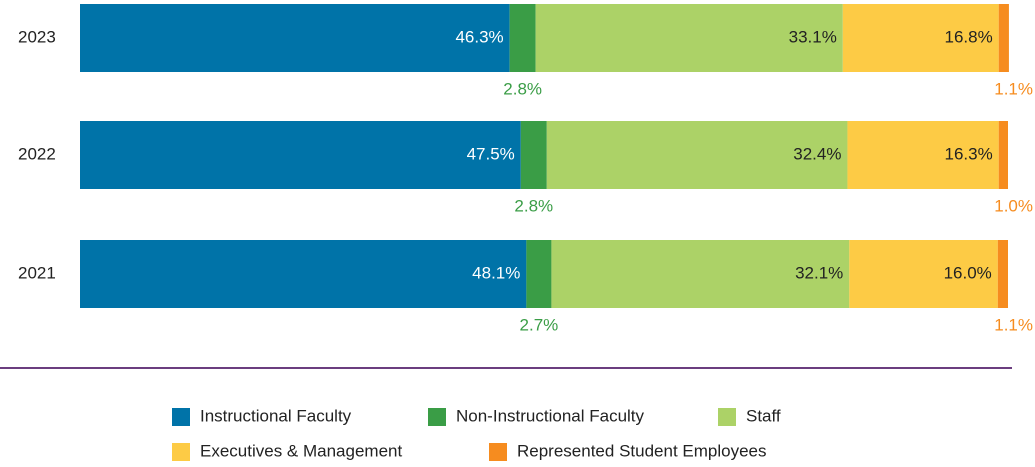 This screenshot has width=1035, height=467. I want to click on value-label: 47.5%, so click(491, 153).